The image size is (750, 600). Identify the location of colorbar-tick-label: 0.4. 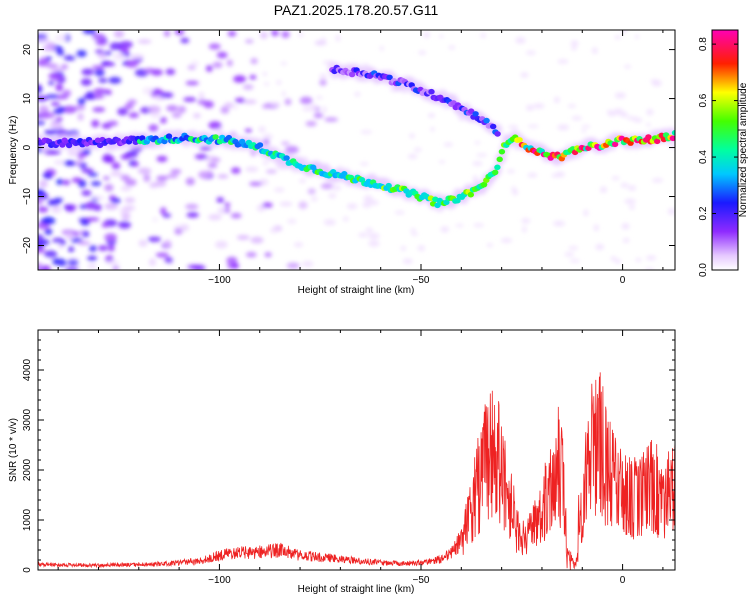
(703, 157).